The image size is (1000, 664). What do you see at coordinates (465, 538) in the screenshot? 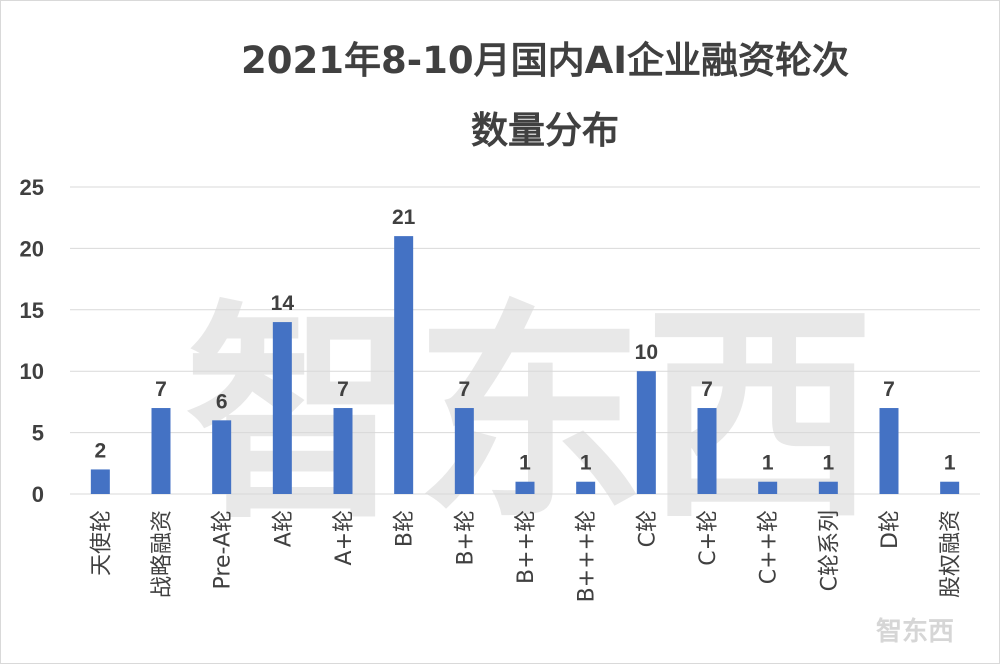
I see `x-tick-label: B+轮` at bounding box center [465, 538].